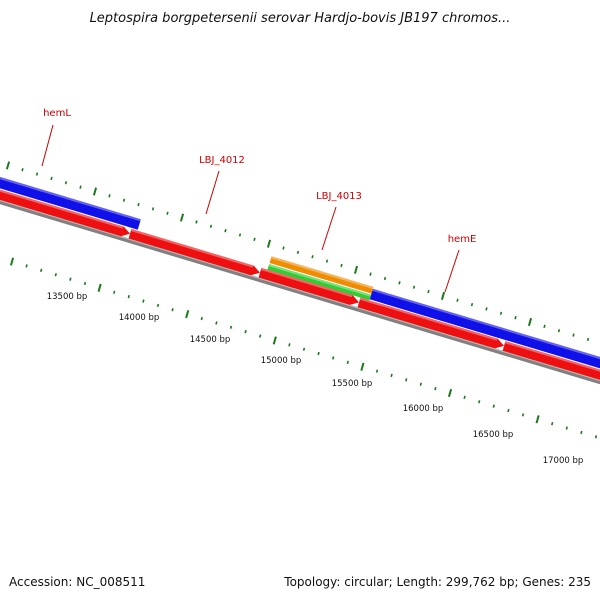 Image resolution: width=600 pixels, height=600 pixels. I want to click on gene-LBJ_4013-orange, so click(321, 275).